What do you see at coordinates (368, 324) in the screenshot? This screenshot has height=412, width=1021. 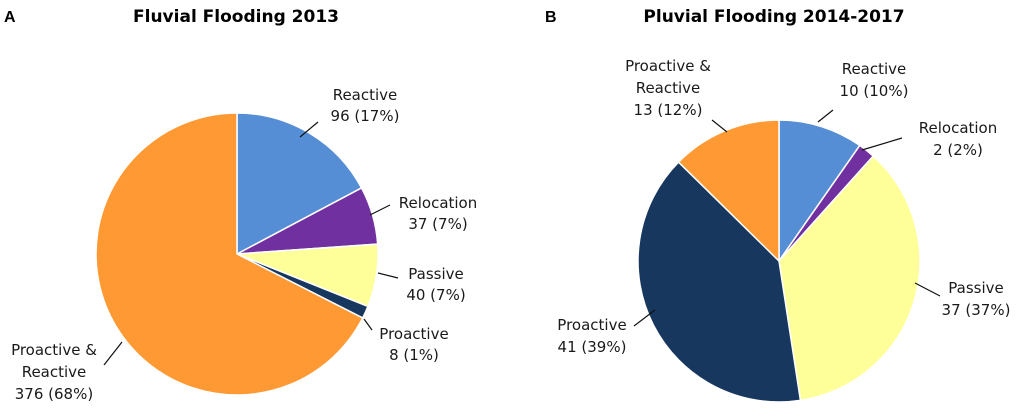 I see `chart-a-leader-proactive` at bounding box center [368, 324].